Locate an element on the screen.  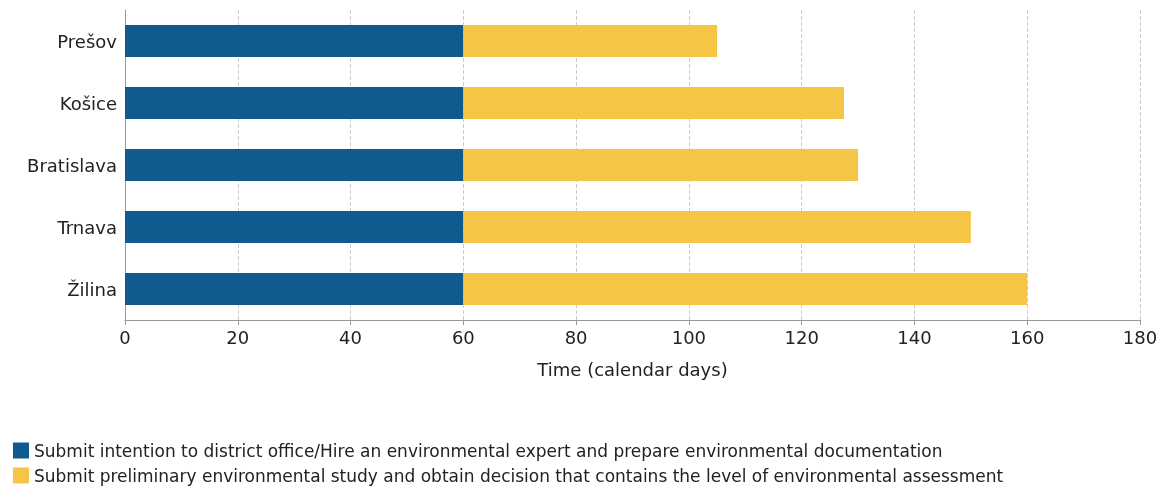
x-tick-label: 140 is located at coordinates (914, 337).